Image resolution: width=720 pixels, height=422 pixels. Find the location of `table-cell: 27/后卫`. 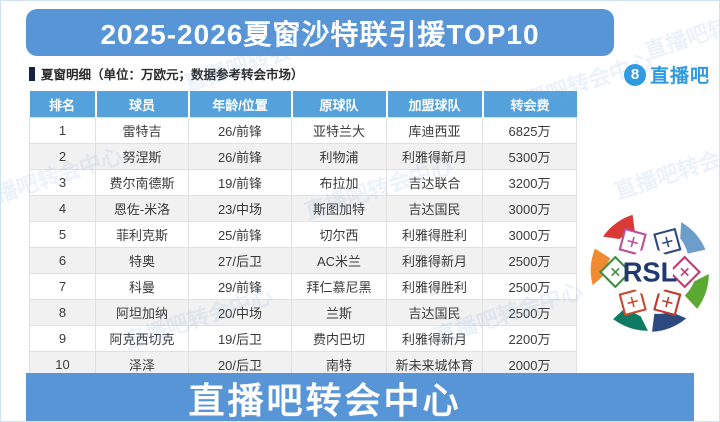

table-cell: 27/后卫 is located at coordinates (240, 260).